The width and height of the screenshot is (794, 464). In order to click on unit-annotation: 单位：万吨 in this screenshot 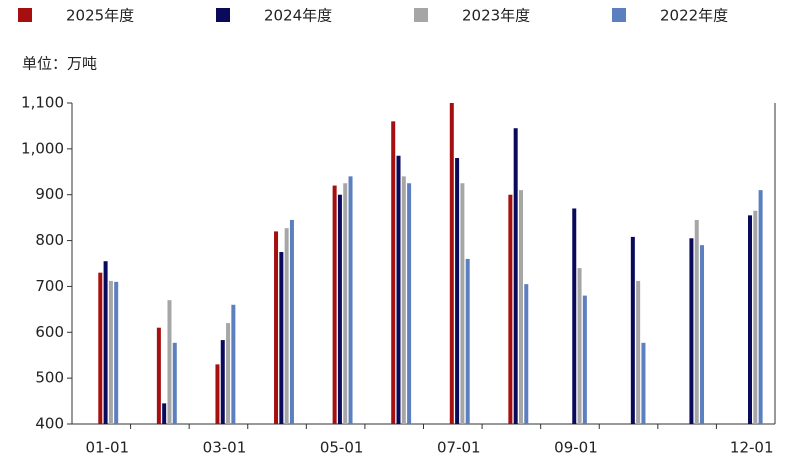, I will do `click(59, 64)`.